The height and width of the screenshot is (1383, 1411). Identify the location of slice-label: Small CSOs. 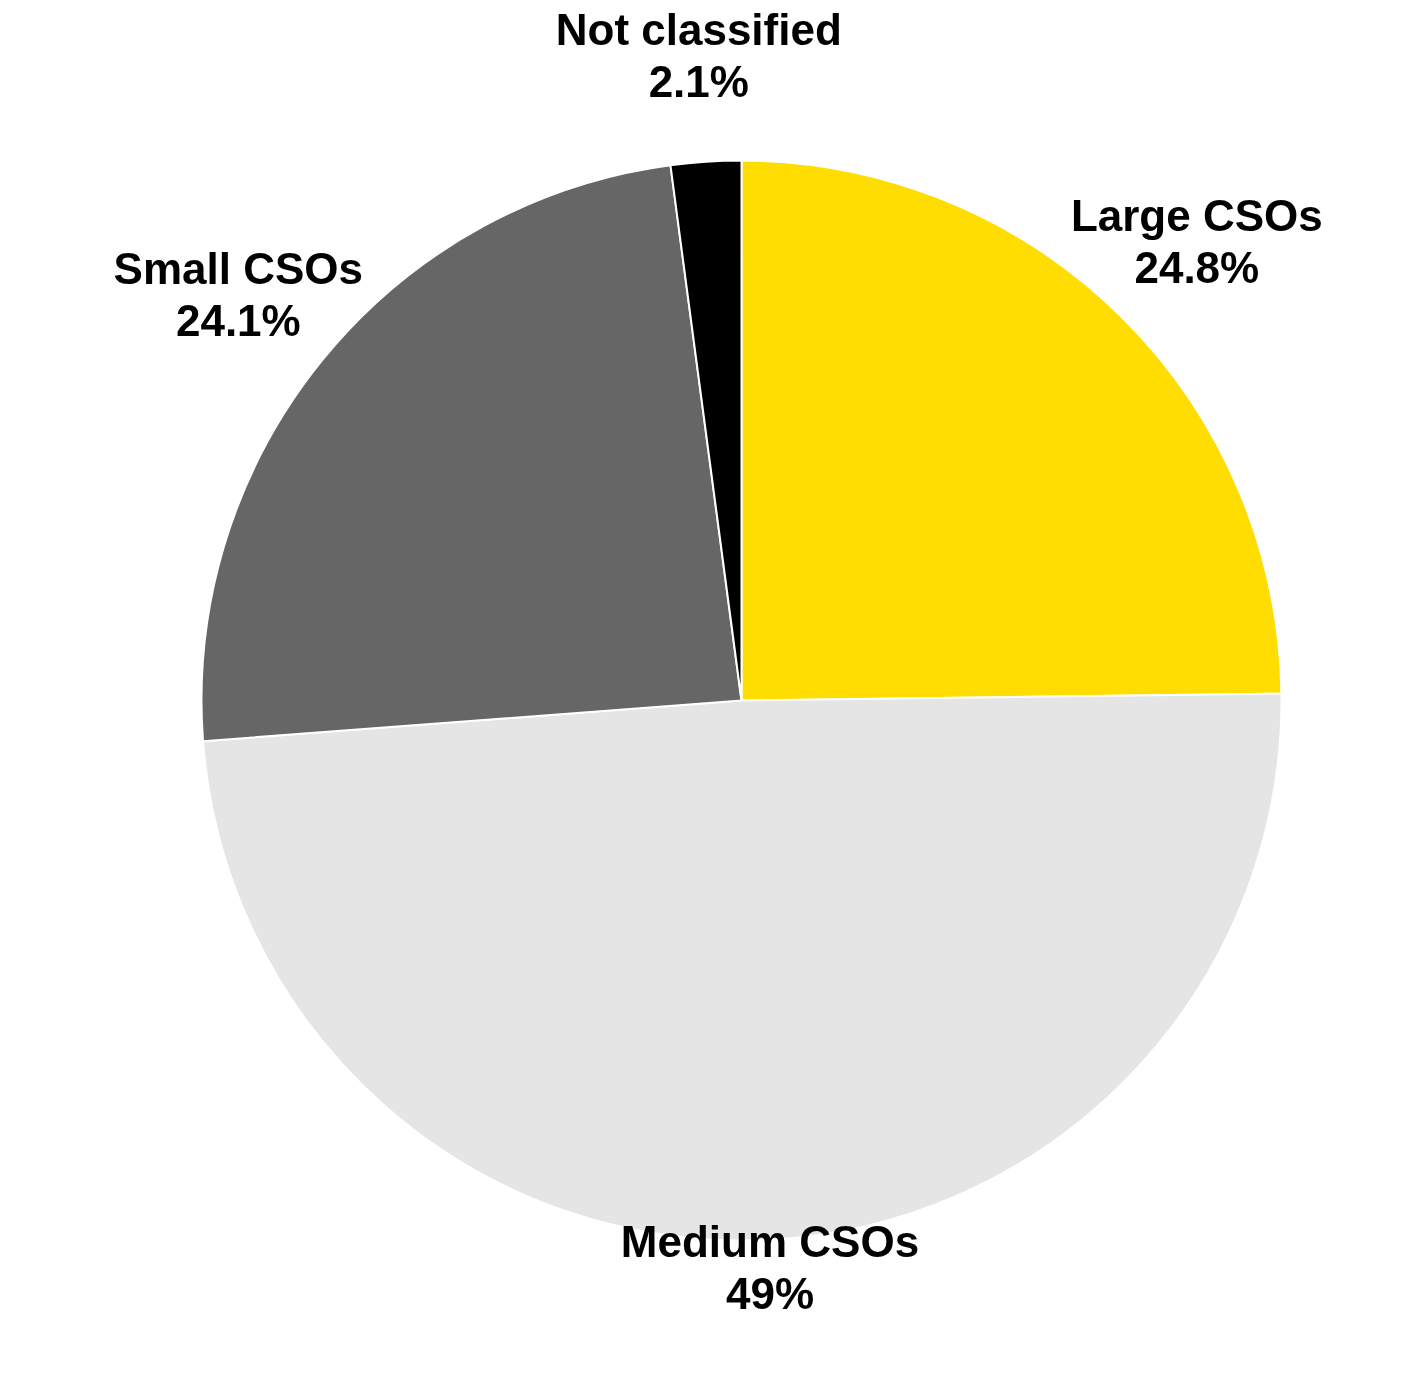
(238, 268).